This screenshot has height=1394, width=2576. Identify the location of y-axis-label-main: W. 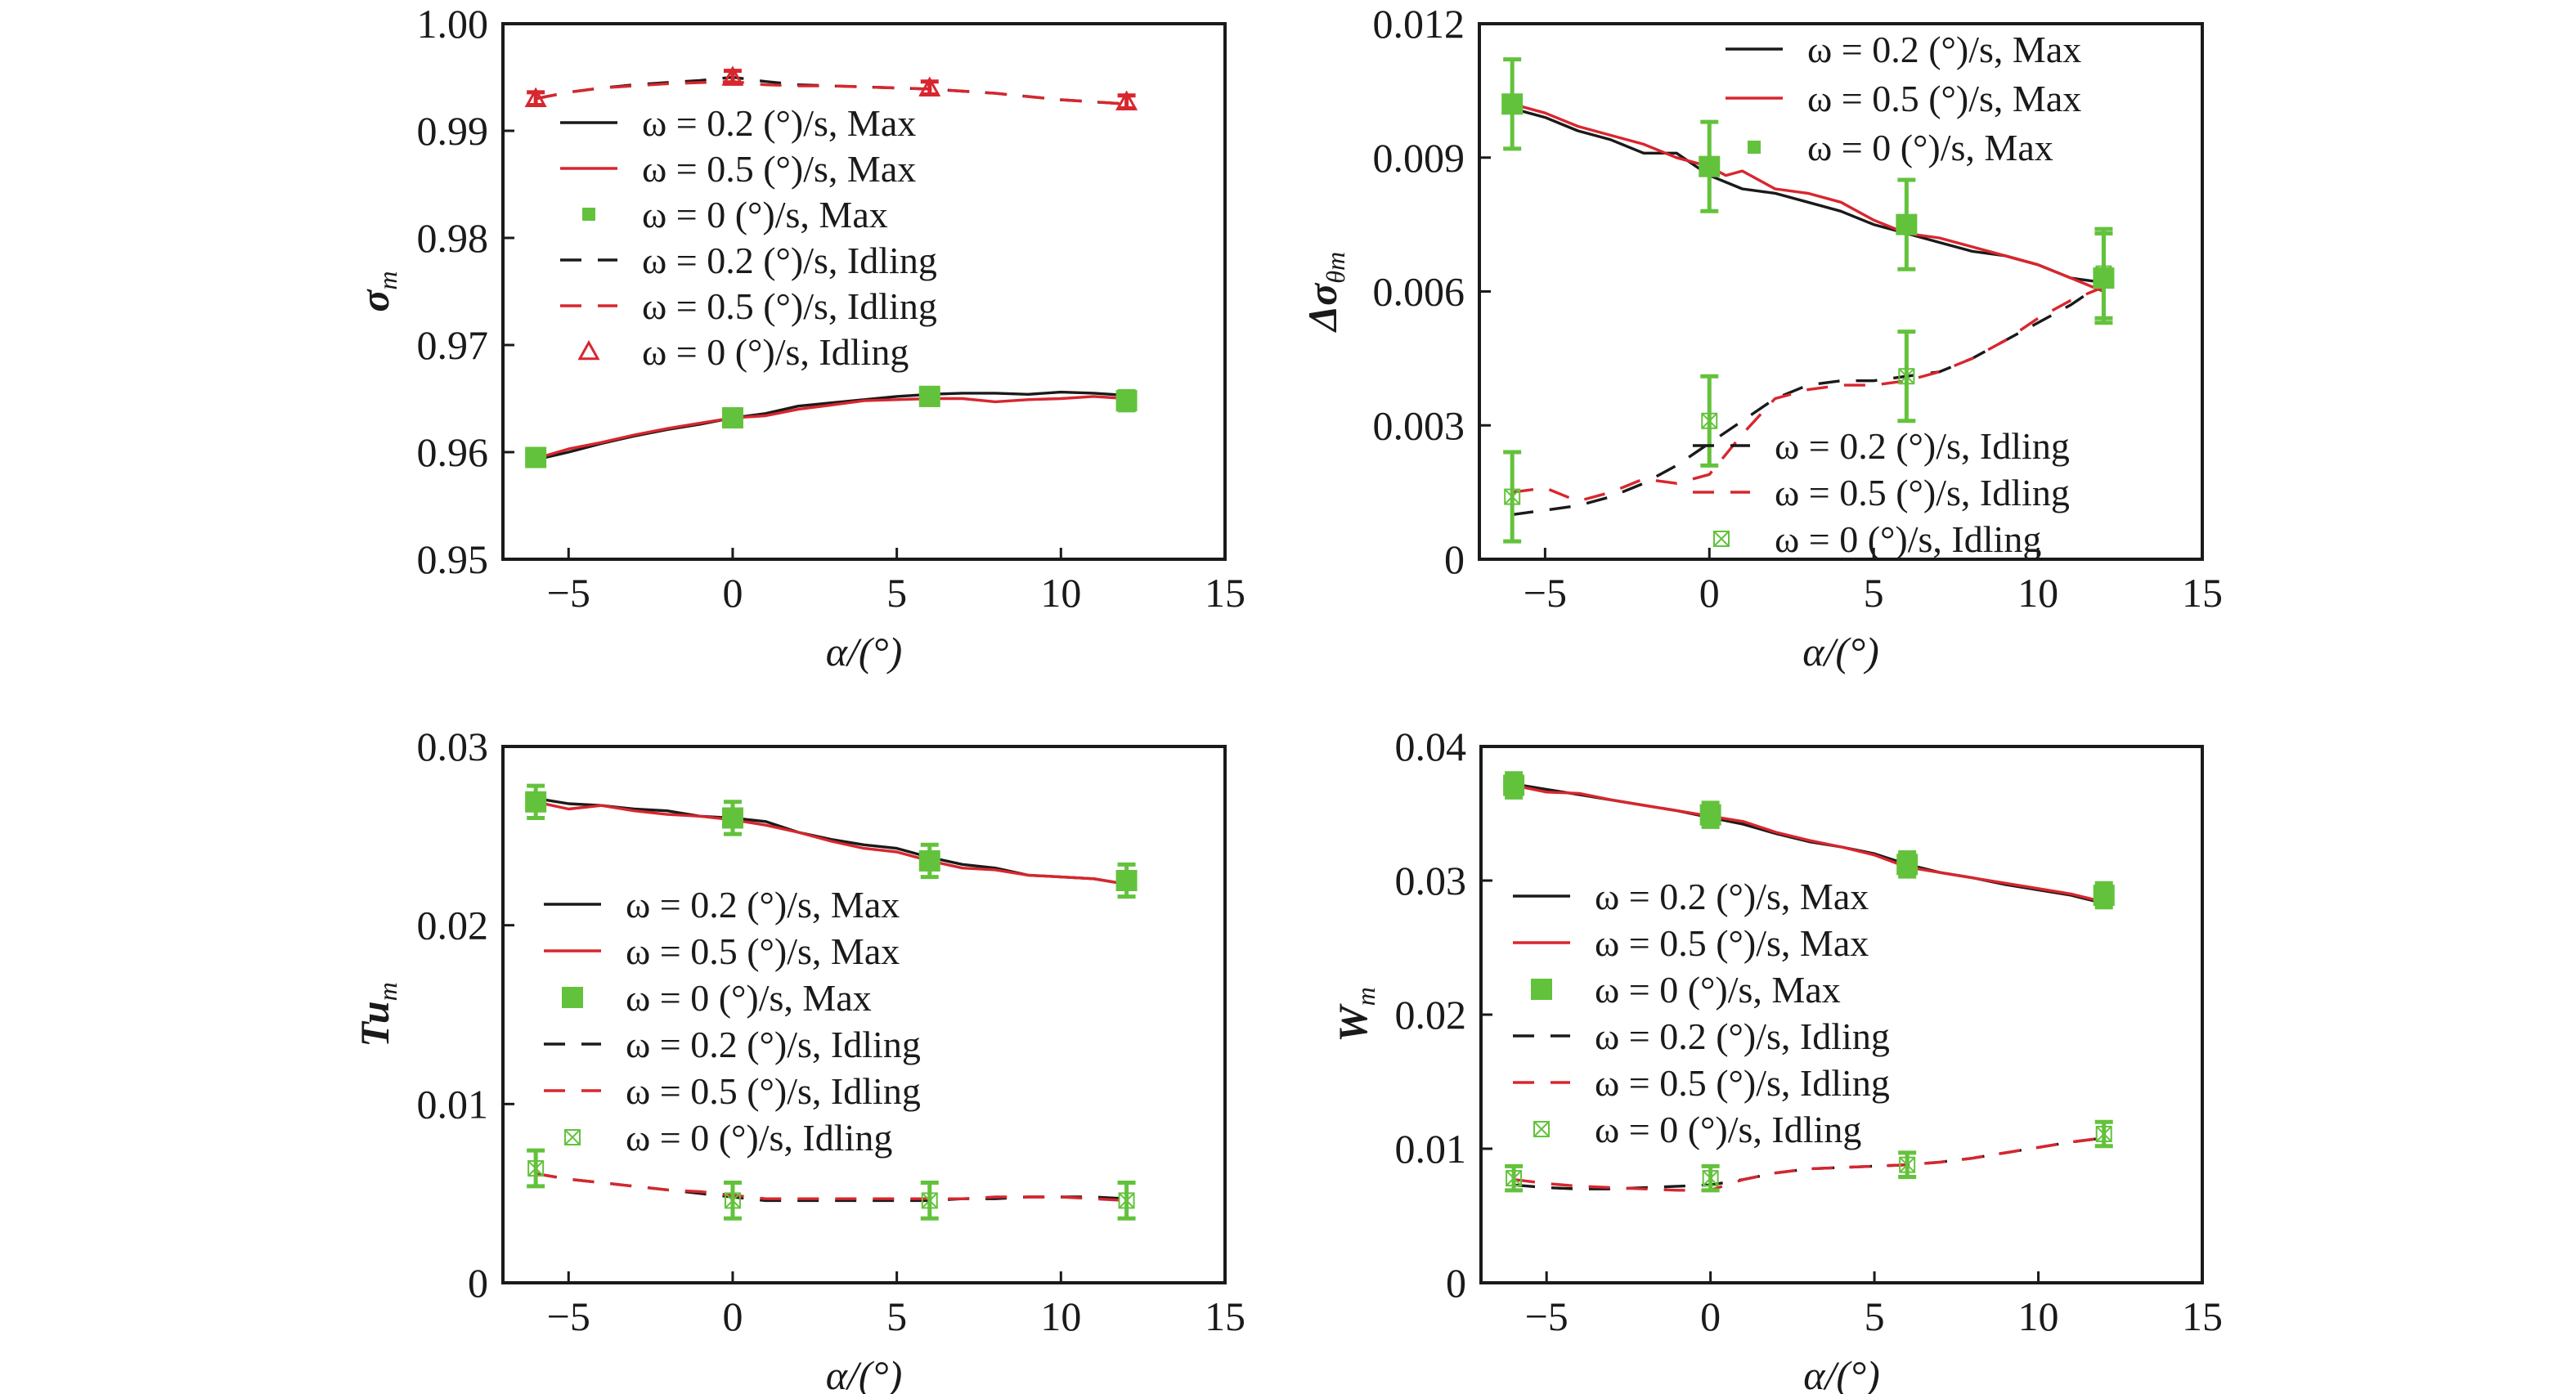
(1353, 1023).